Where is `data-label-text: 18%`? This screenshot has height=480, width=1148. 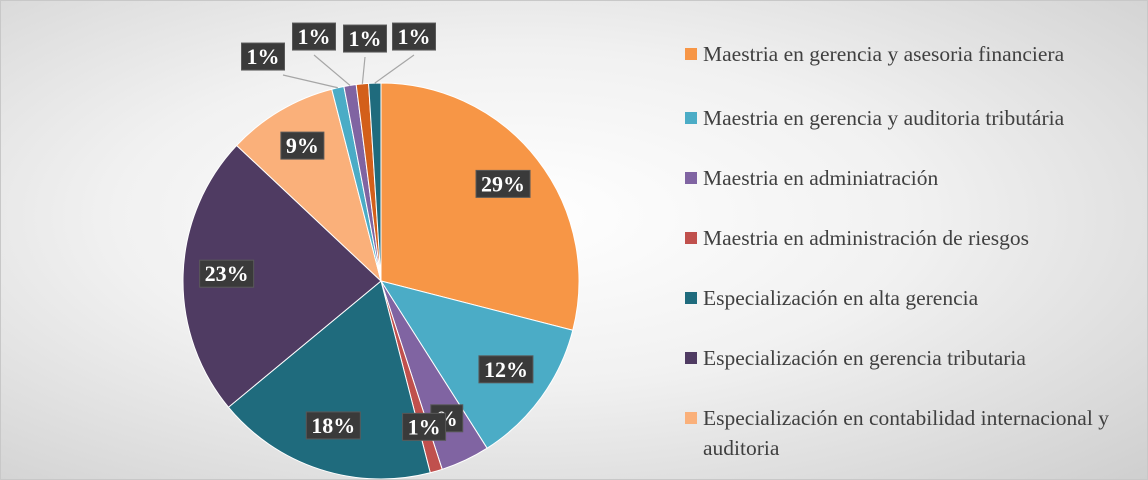 data-label-text: 18% is located at coordinates (333, 425).